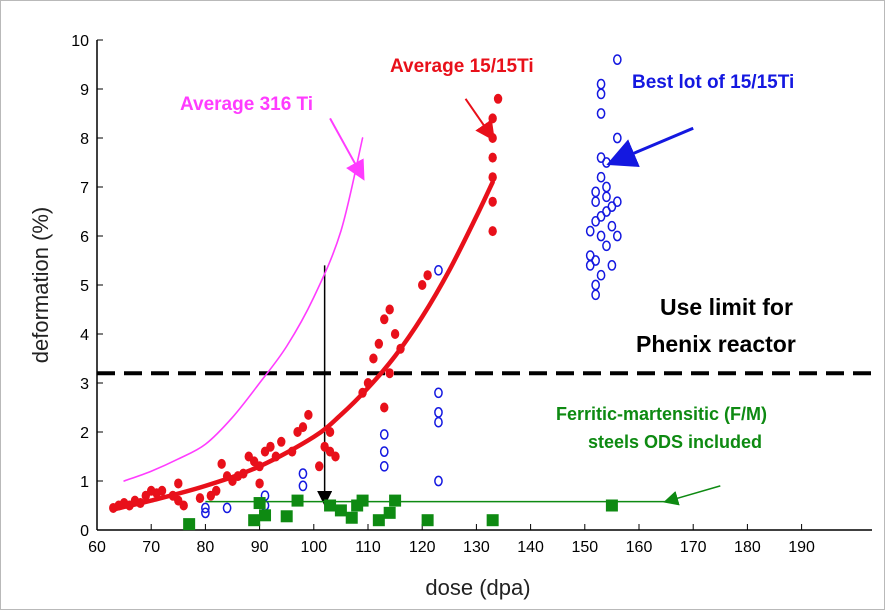 This screenshot has height=610, width=885. I want to click on y-tick-label: 5, so click(84, 286).